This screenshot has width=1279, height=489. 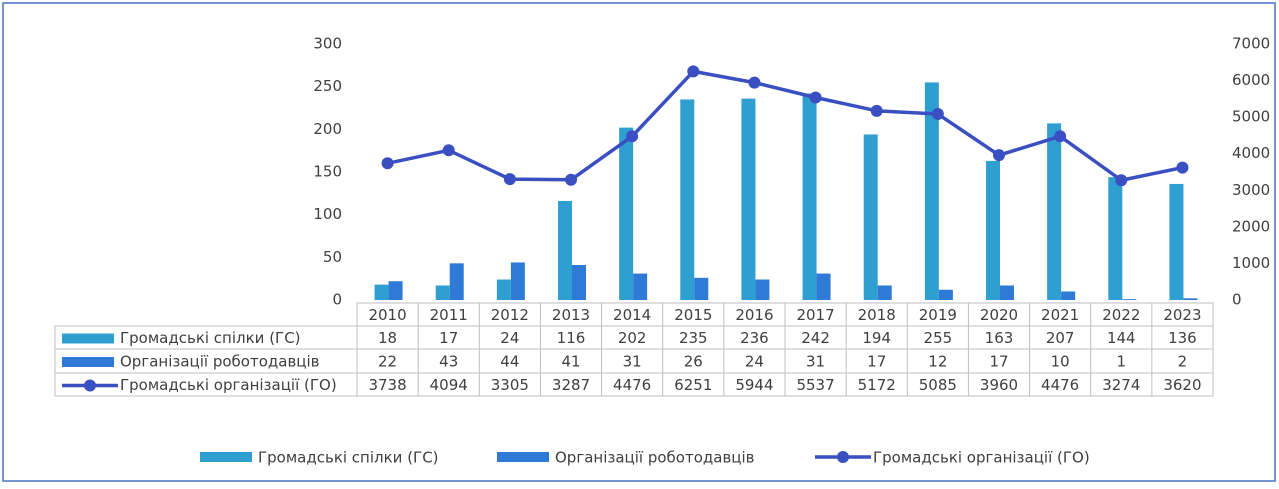 I want to click on table-value: 236, so click(x=754, y=338).